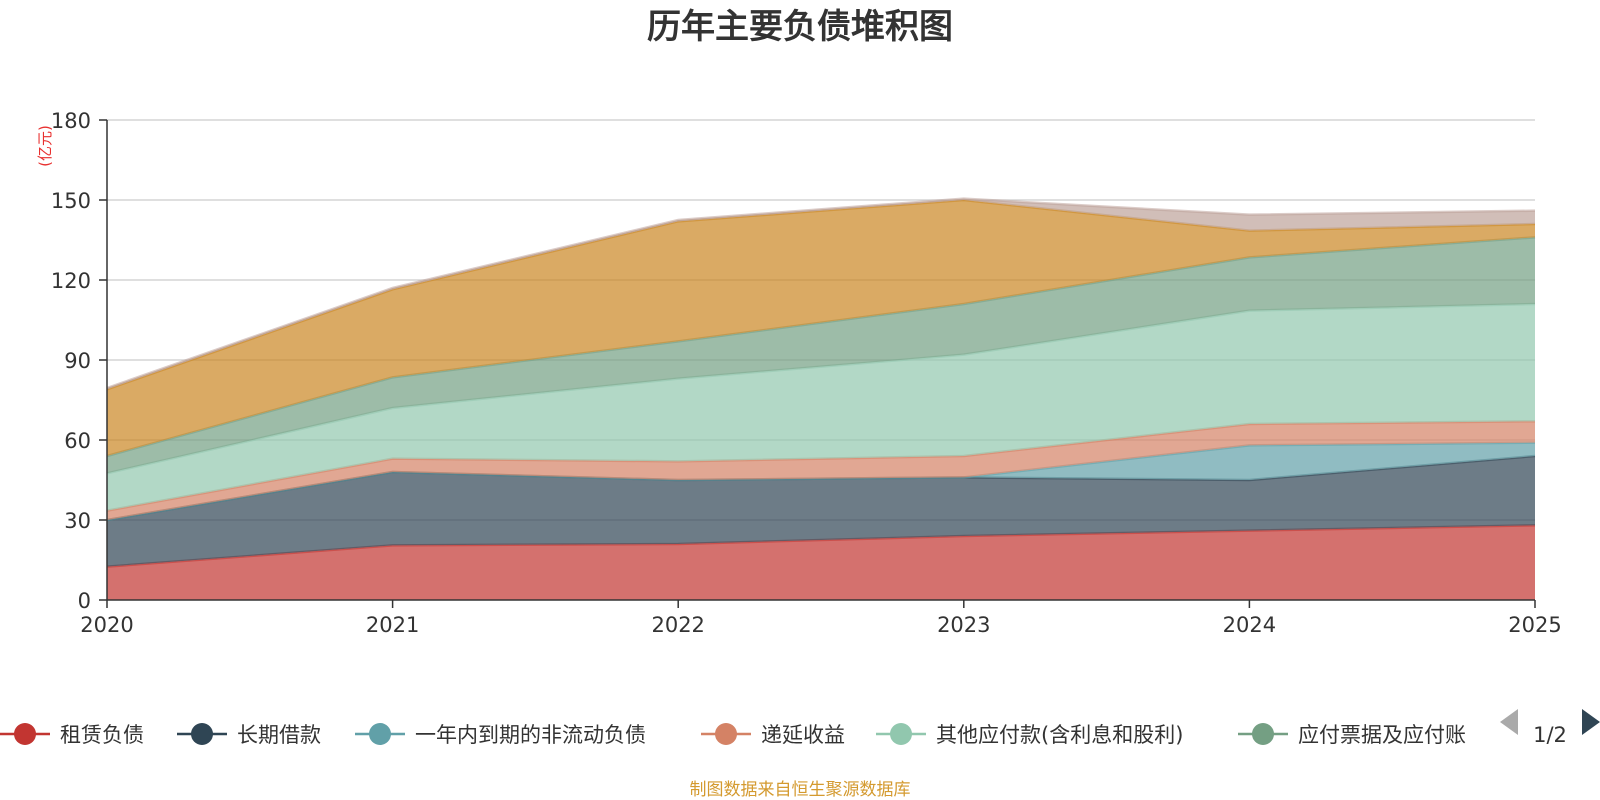  I want to click on legend-label: 一年内到期的非流动负债, so click(530, 735).